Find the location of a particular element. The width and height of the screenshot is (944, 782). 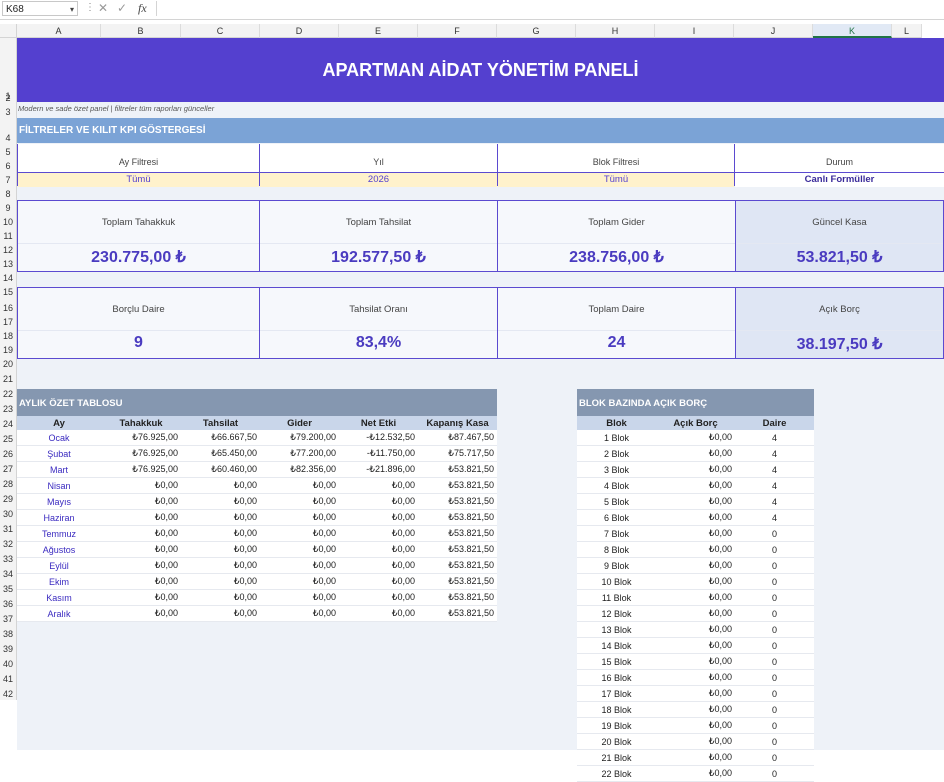

block-name-cell: 1 Blok is located at coordinates (616, 438).